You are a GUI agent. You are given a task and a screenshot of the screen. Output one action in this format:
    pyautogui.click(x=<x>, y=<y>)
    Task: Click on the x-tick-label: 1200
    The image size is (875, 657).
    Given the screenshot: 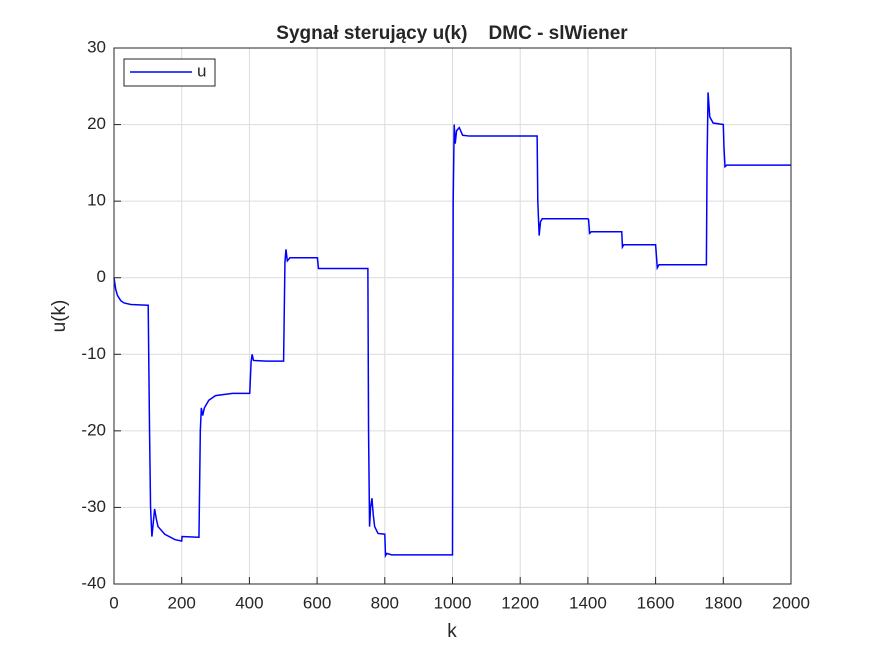 What is the action you would take?
    pyautogui.click(x=520, y=602)
    